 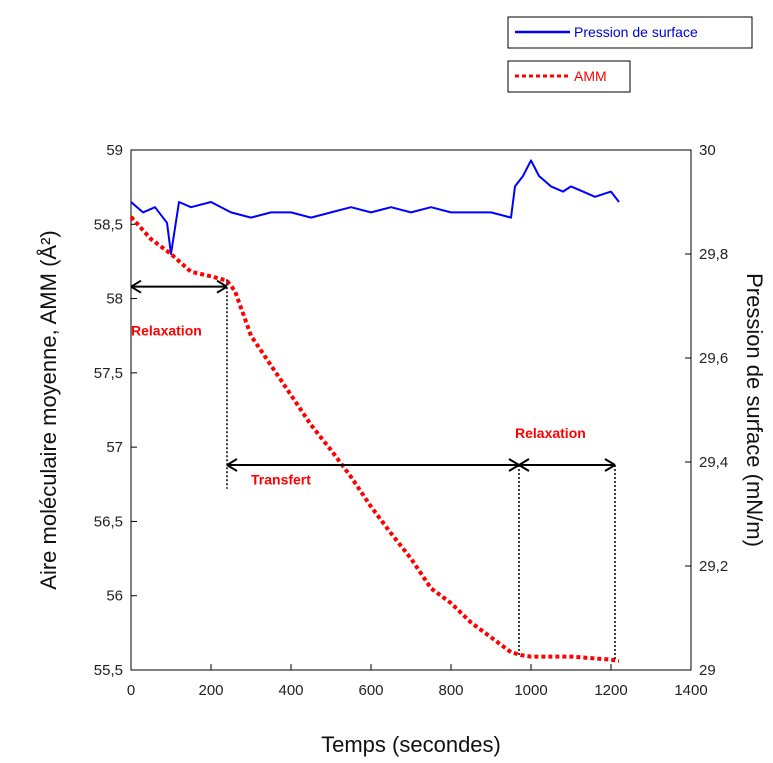 I want to click on y-right-tick-label: 29,2, so click(x=713, y=566).